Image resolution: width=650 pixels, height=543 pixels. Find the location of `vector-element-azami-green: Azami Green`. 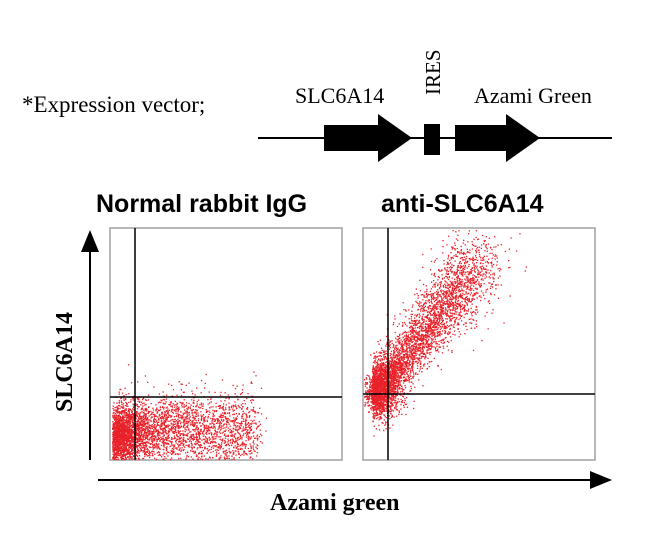

vector-element-azami-green: Azami Green is located at coordinates (533, 95).